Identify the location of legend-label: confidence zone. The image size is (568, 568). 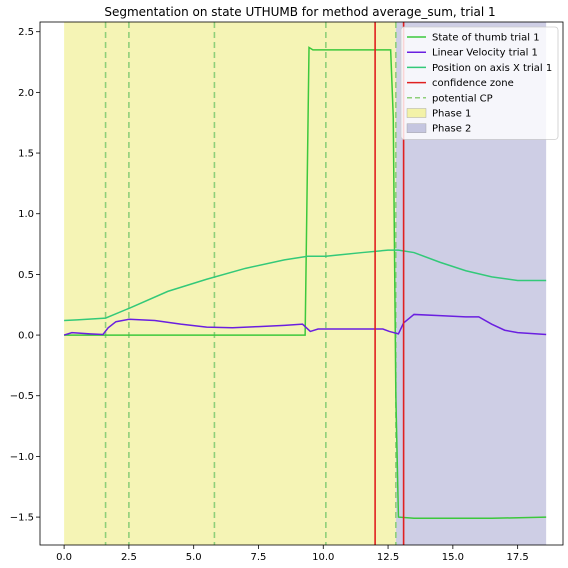
(473, 83).